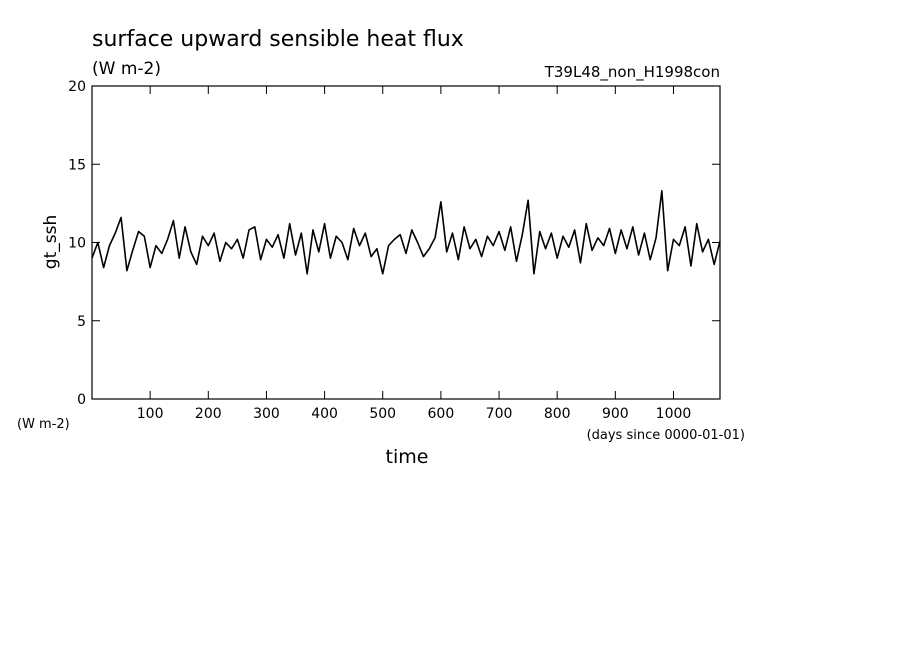  I want to click on y-tick-label: 0, so click(81, 400).